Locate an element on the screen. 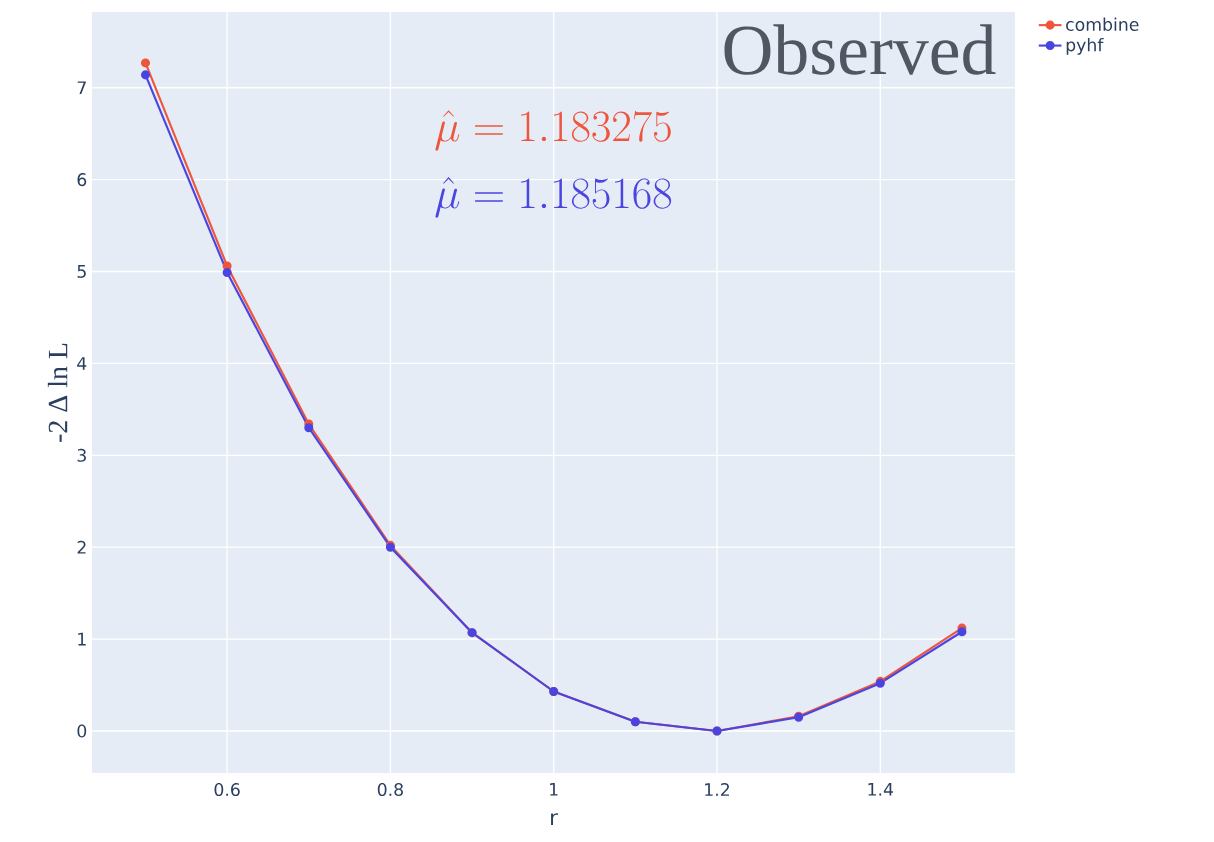  legend-label: pyhf is located at coordinates (1085, 46).